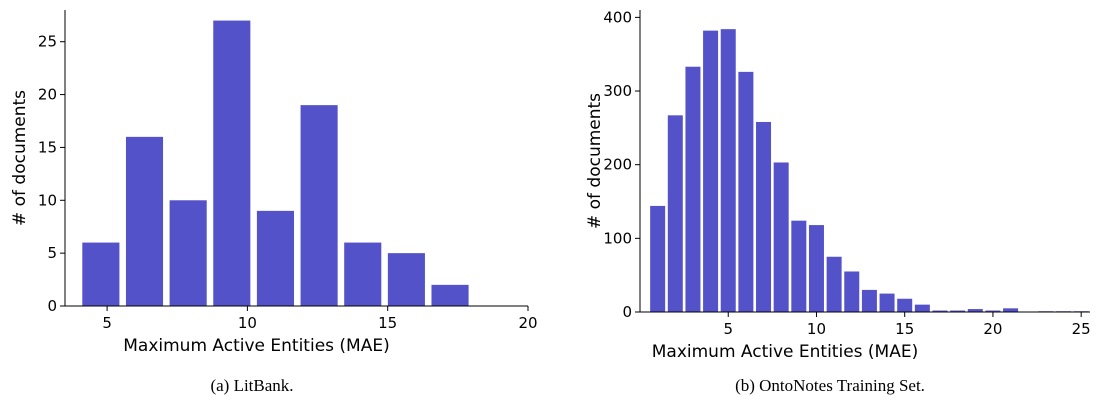  What do you see at coordinates (47, 42) in the screenshot?
I see `y-tick-label: 25` at bounding box center [47, 42].